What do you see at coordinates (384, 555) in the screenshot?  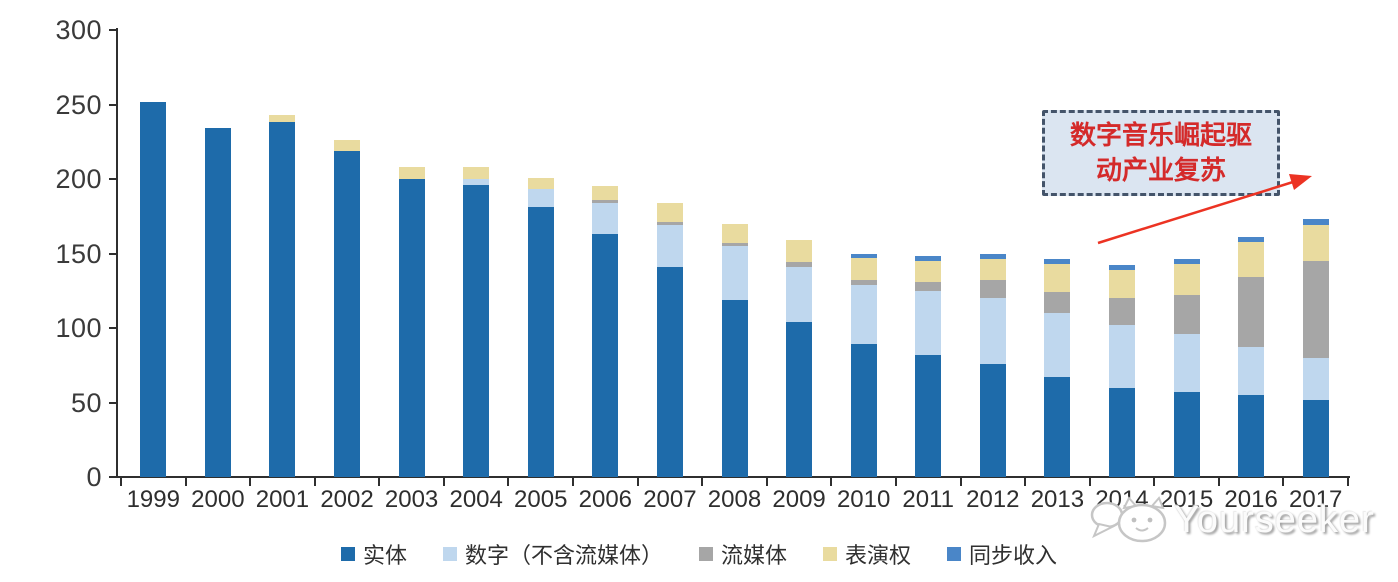 I see `legend-label-physical: 实体` at bounding box center [384, 555].